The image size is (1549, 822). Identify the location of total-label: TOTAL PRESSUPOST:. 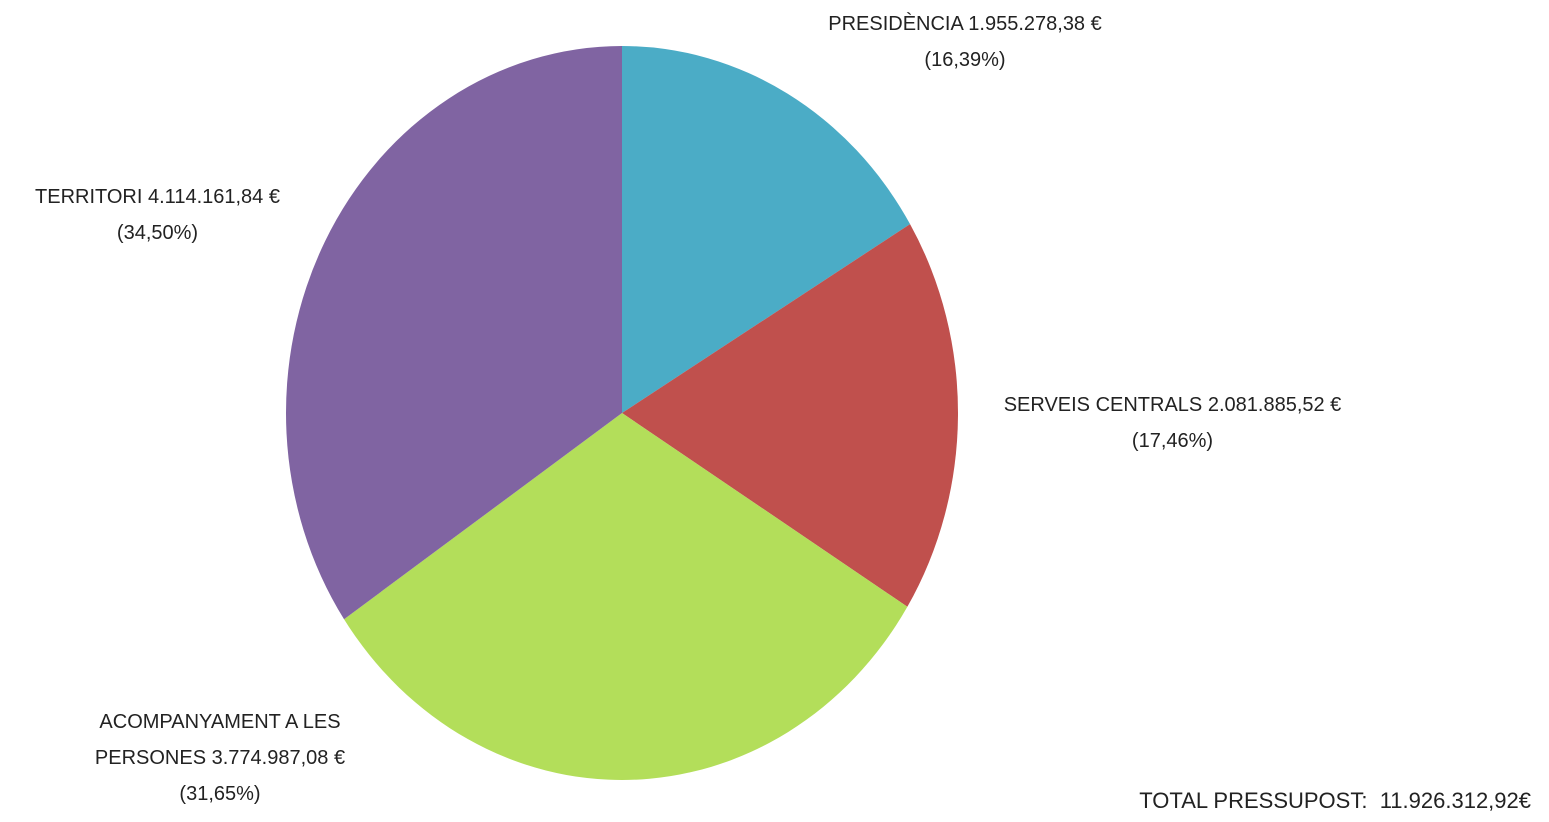
(1253, 800).